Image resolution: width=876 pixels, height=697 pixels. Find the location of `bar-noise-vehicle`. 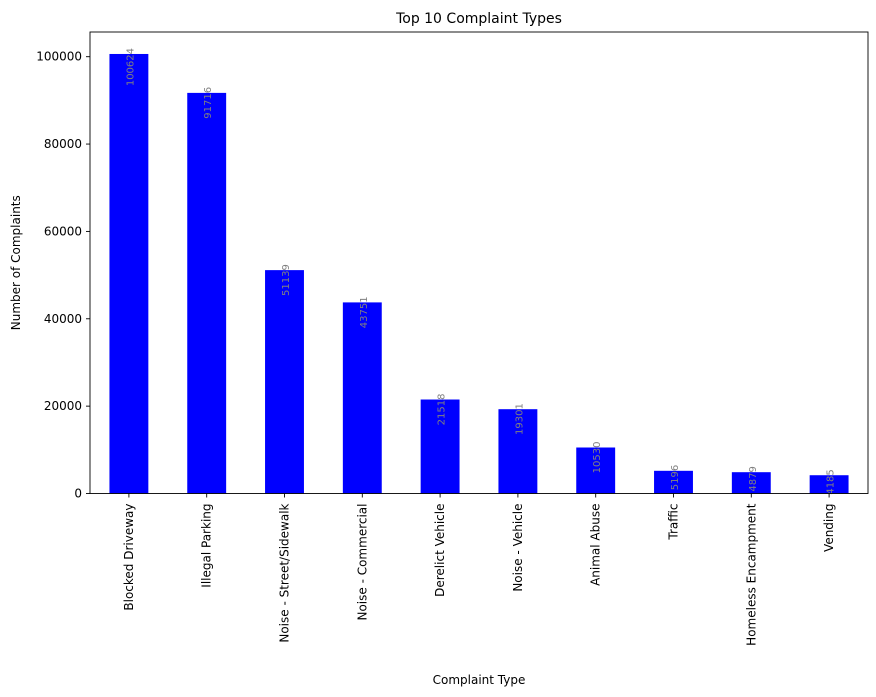

bar-noise-vehicle is located at coordinates (518, 451).